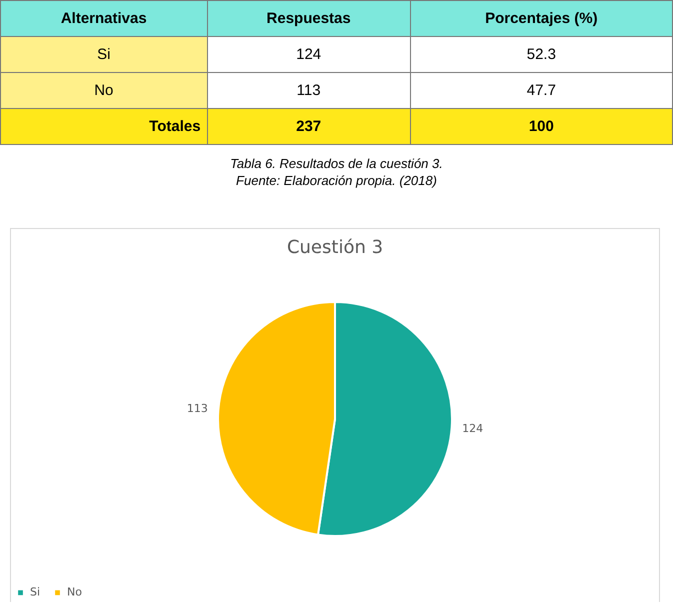 The width and height of the screenshot is (673, 604). Describe the element at coordinates (308, 90) in the screenshot. I see `text: 113` at that location.